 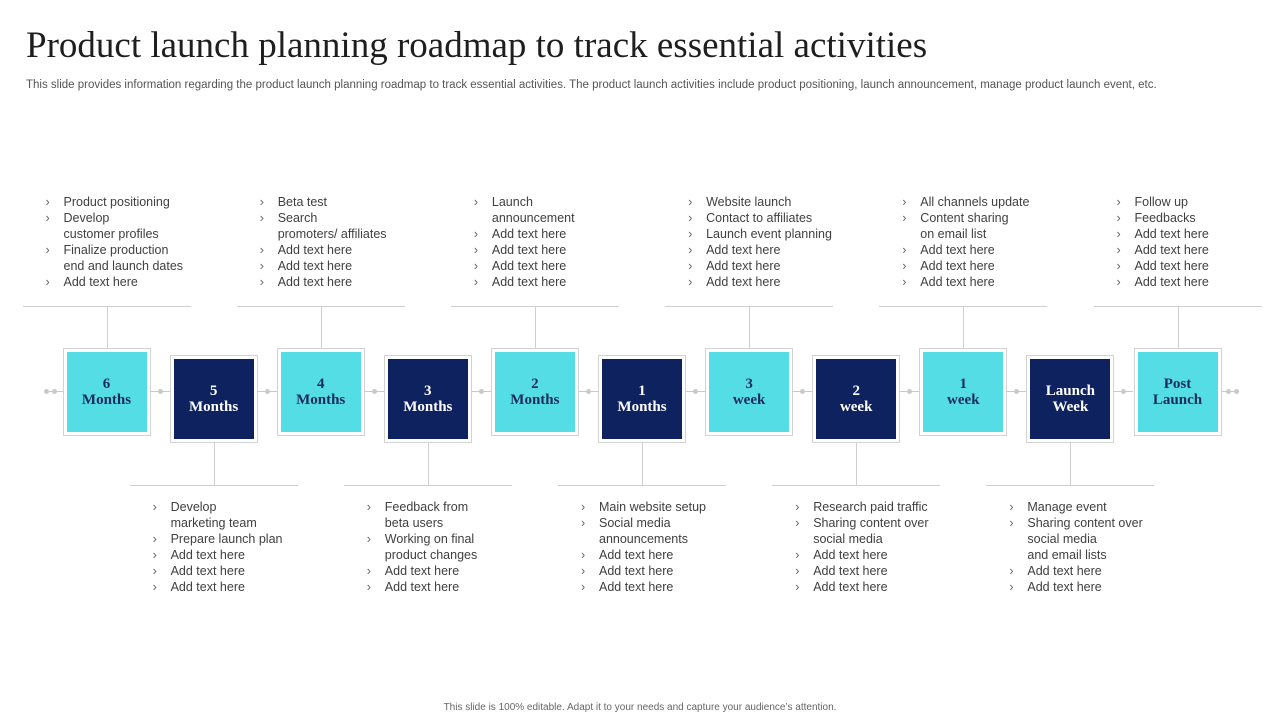 I want to click on stage-label: 6 Months, so click(x=106, y=392).